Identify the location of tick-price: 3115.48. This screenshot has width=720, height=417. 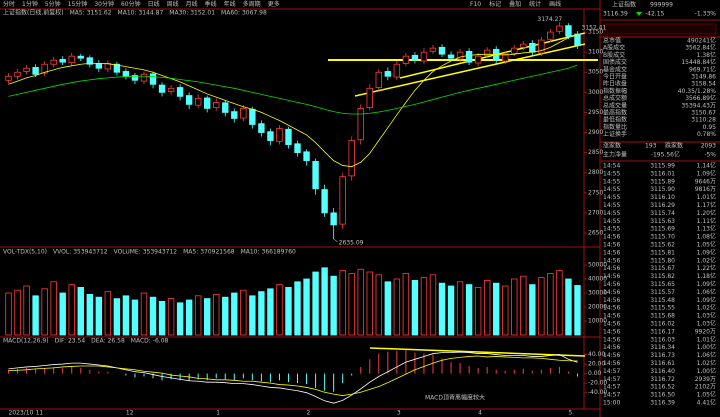
(662, 300).